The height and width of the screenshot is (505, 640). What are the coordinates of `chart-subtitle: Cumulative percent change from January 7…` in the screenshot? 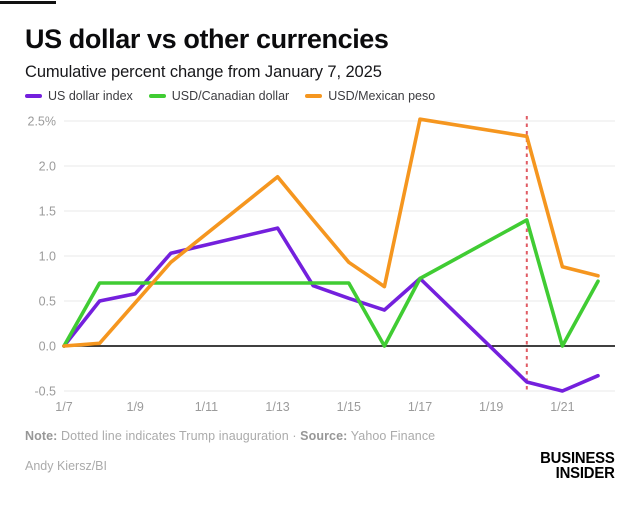 It's located at (203, 72).